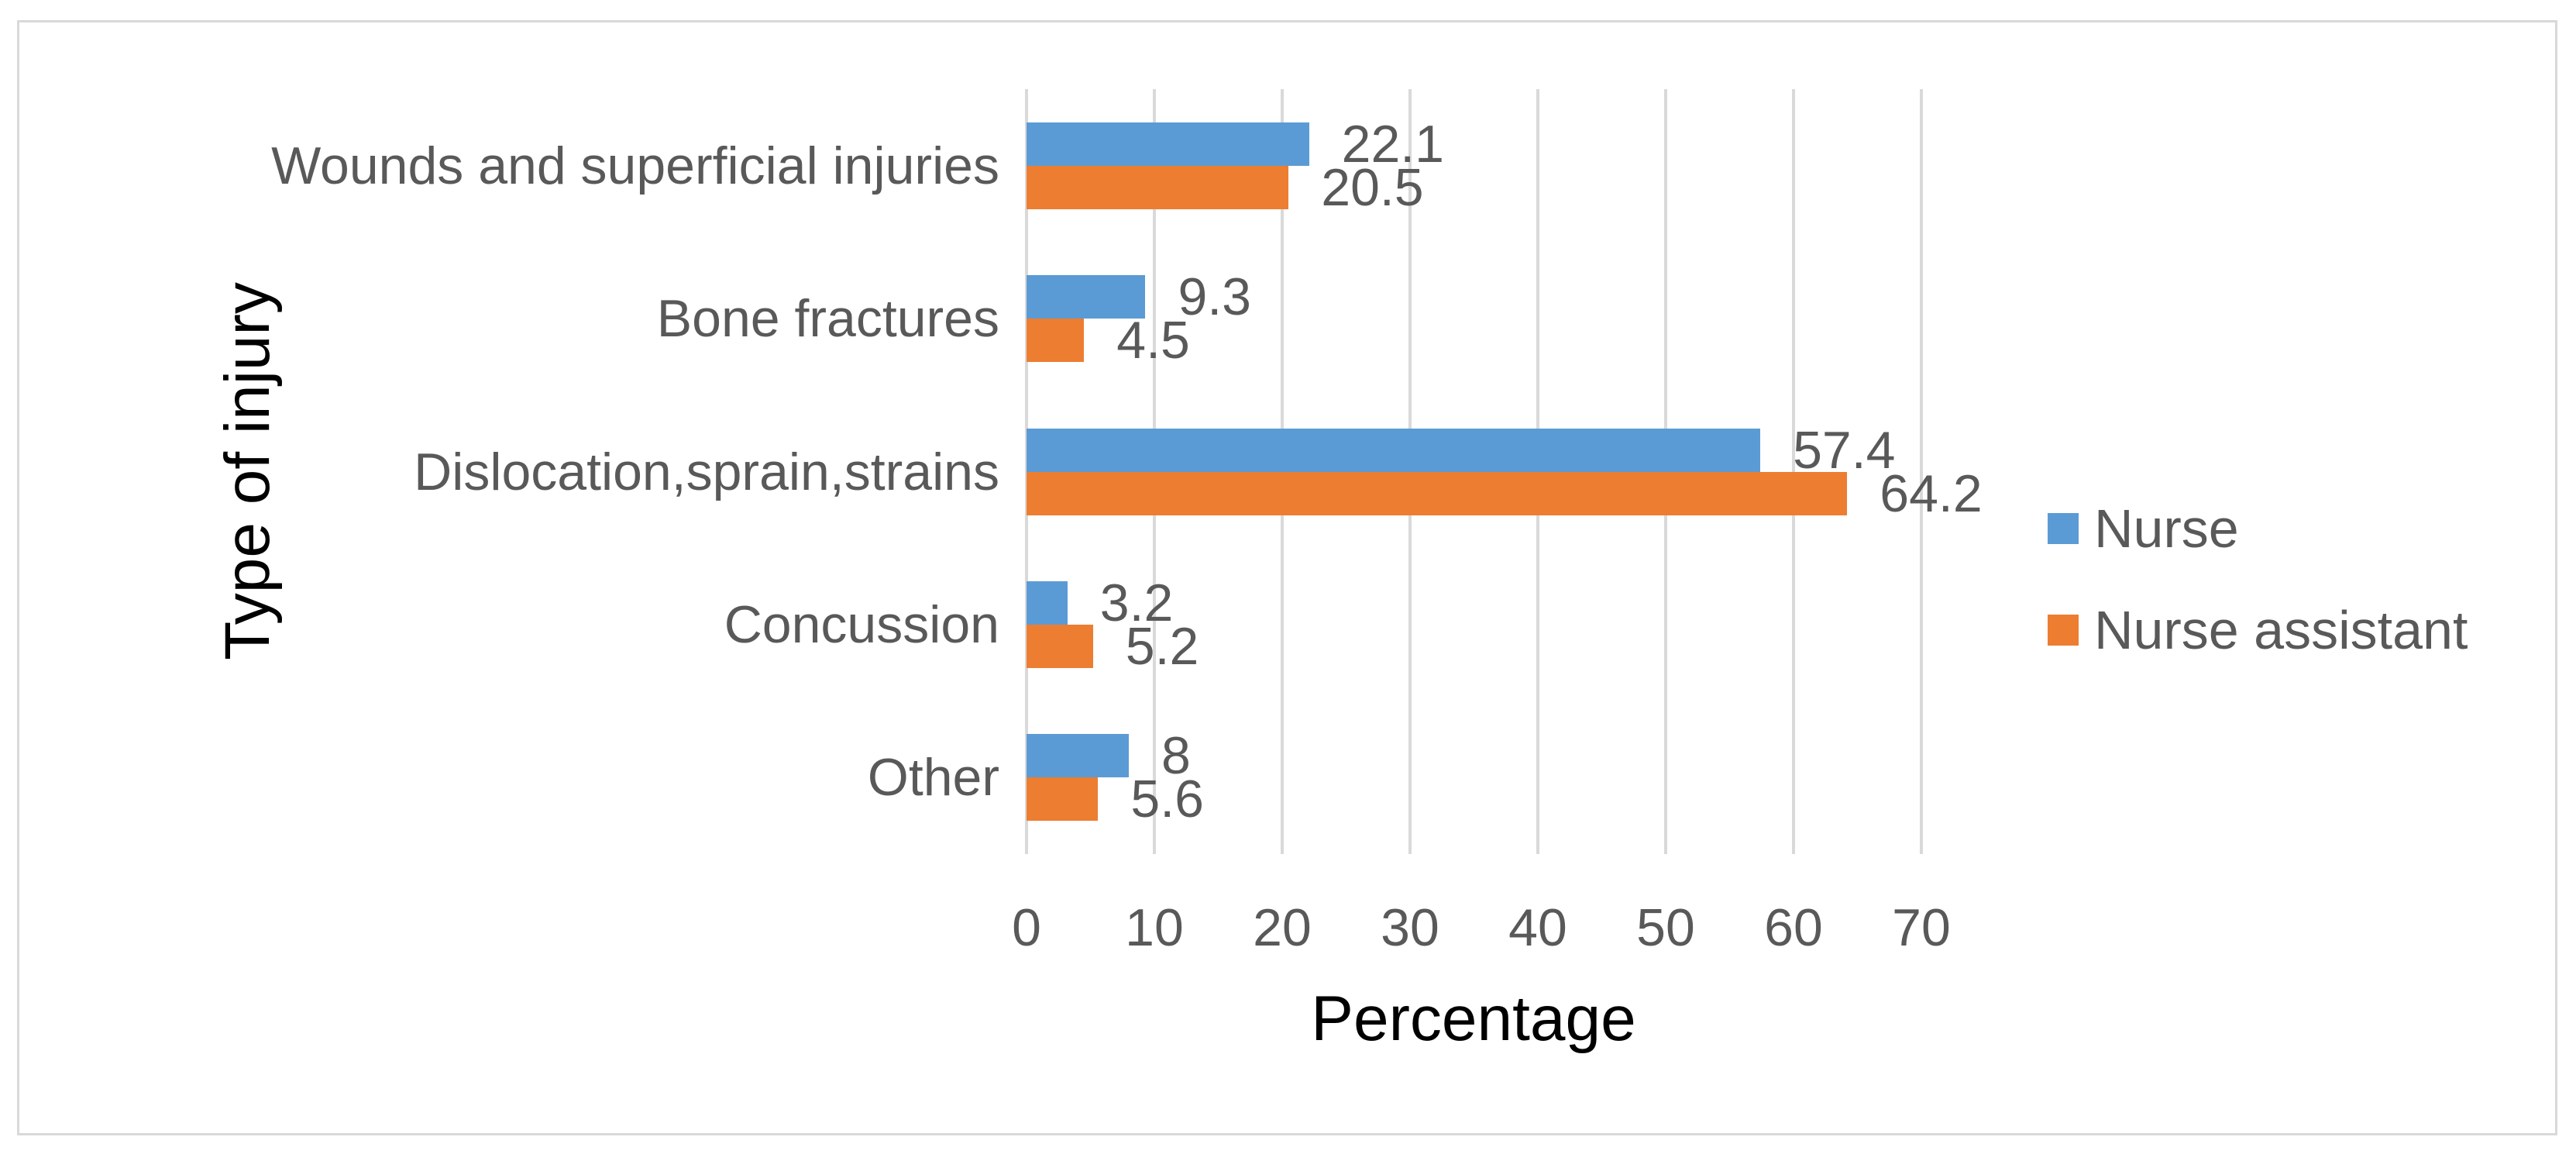  I want to click on x-tick-label: 0, so click(1026, 927).